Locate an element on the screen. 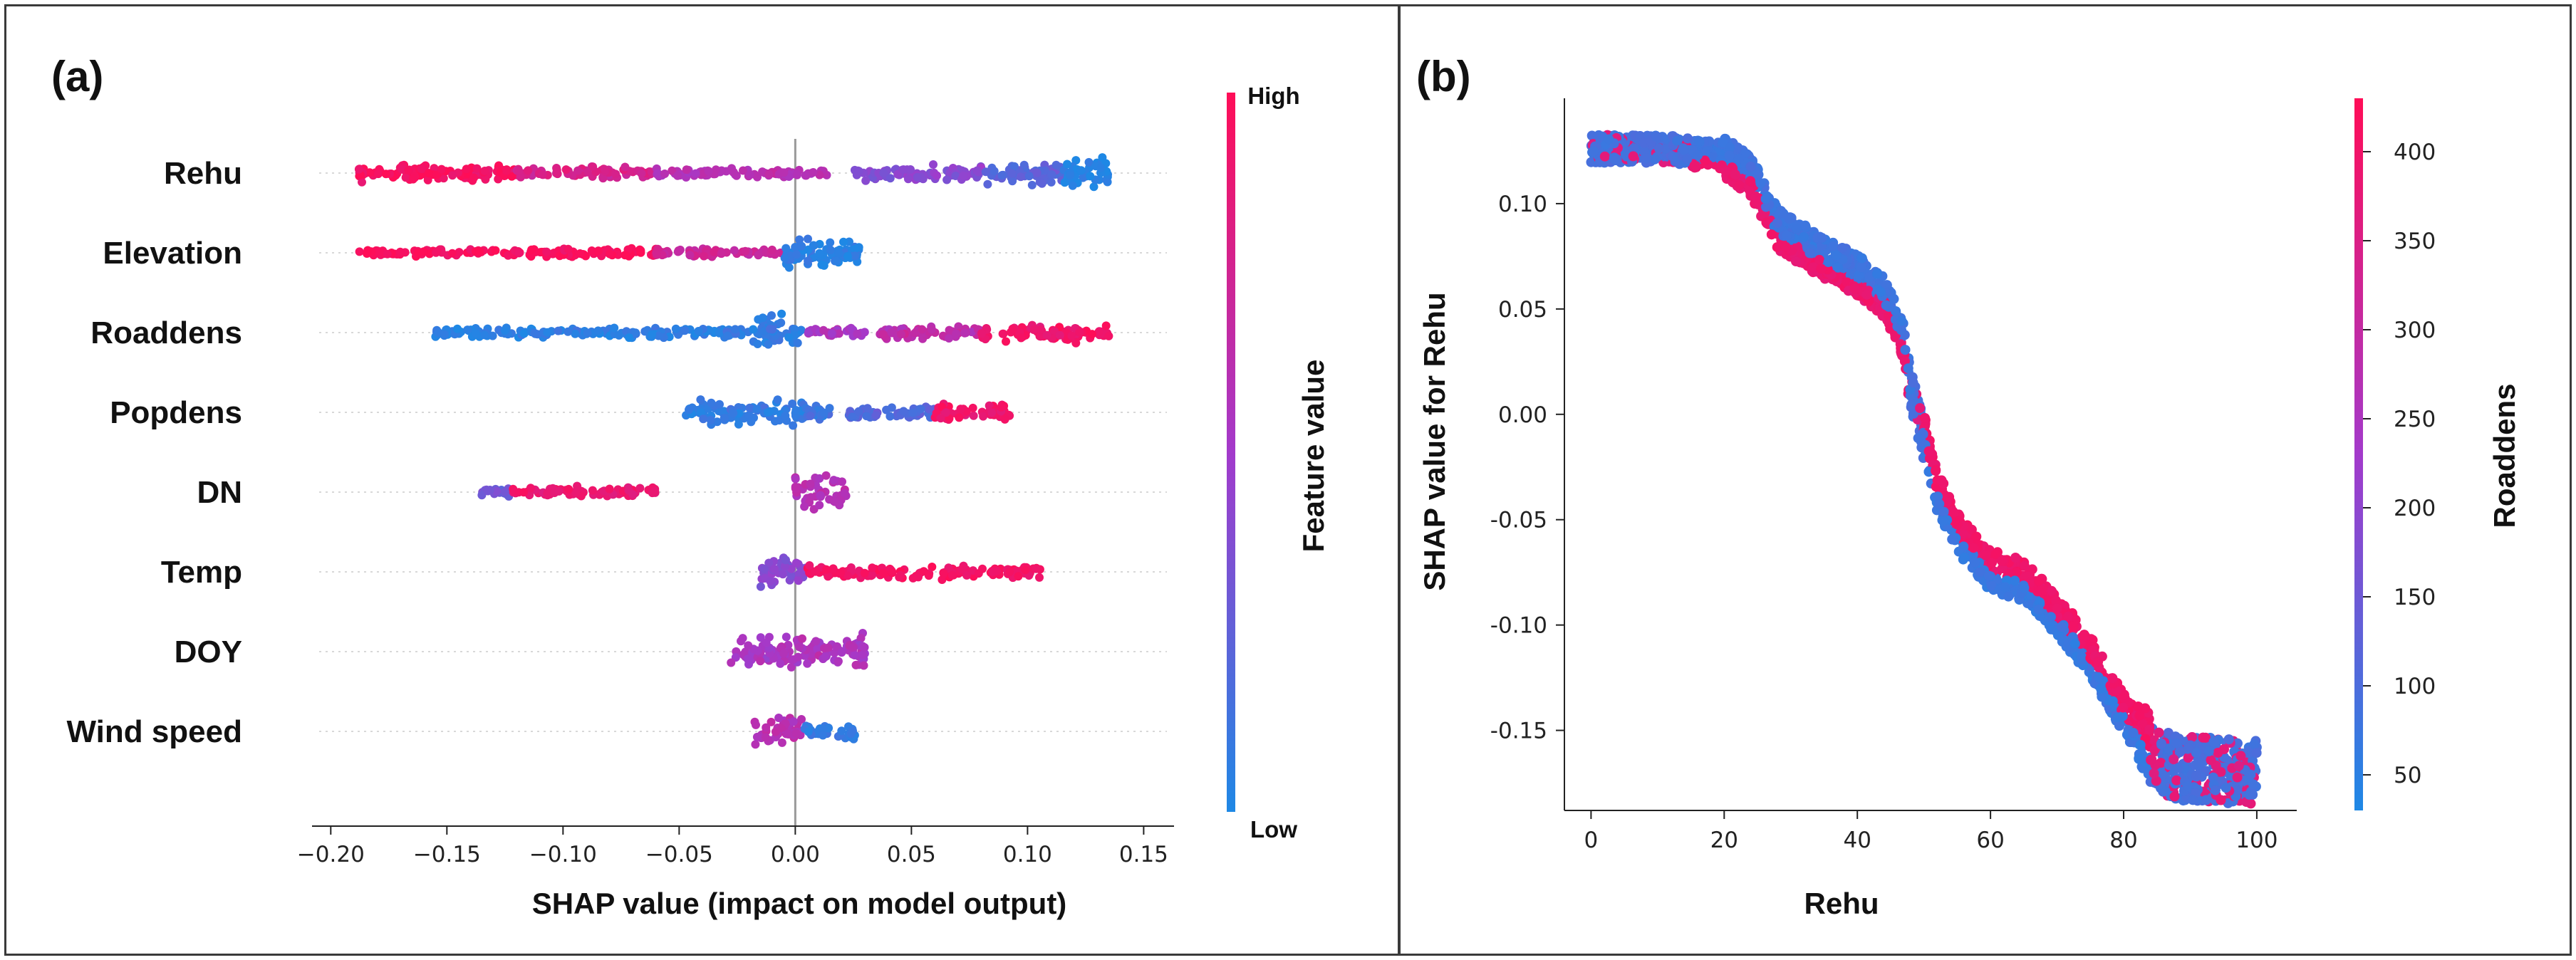 The width and height of the screenshot is (2576, 960). x-tick-label: 0.05 is located at coordinates (911, 854).